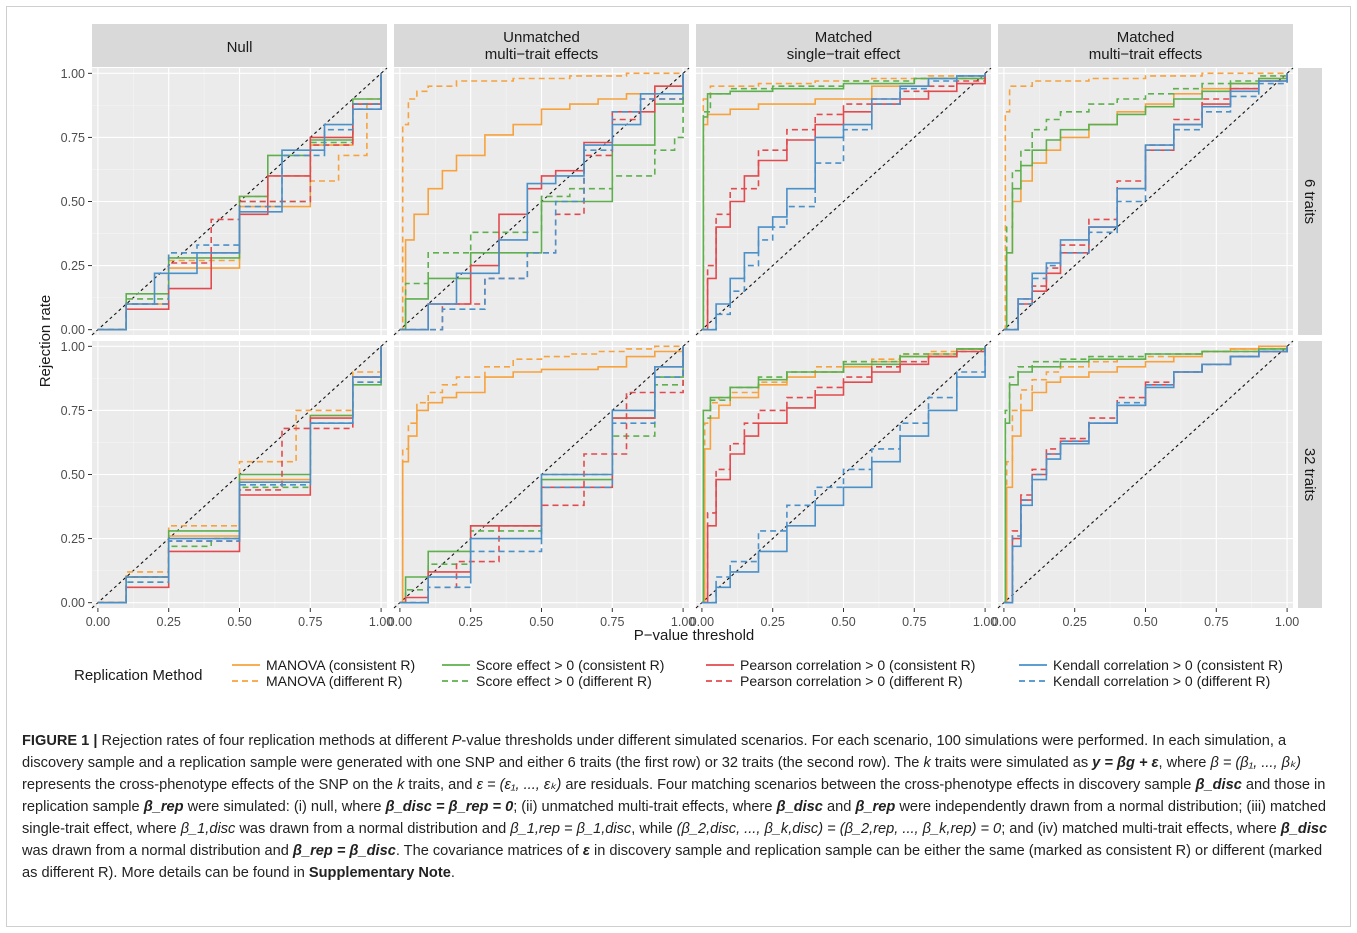  I want to click on facet-strip-label-0: Null, so click(240, 47).